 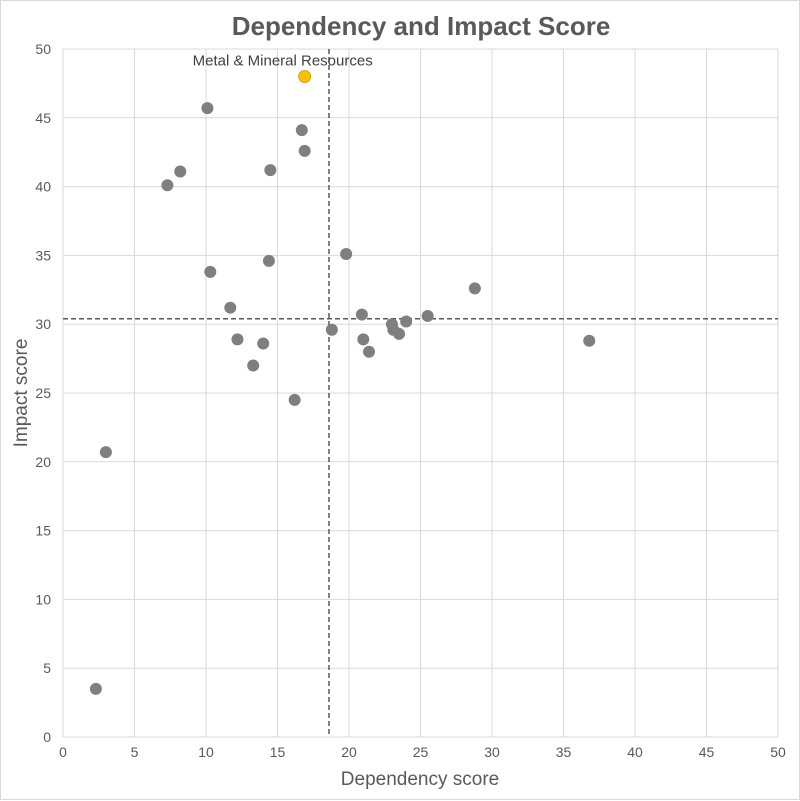 What do you see at coordinates (43, 49) in the screenshot?
I see `y-tick-label: 50` at bounding box center [43, 49].